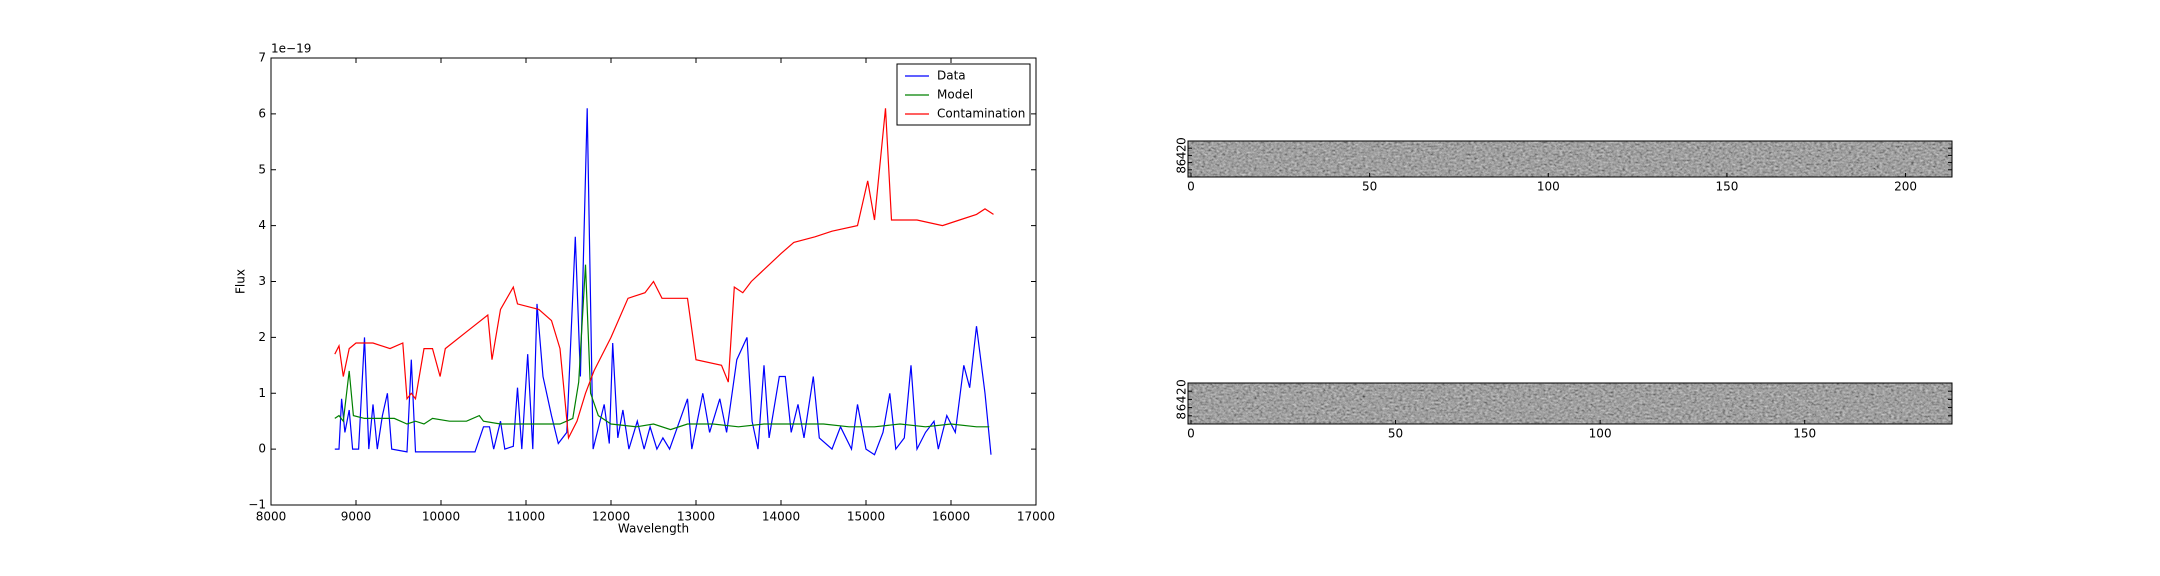 Image resolution: width=2160 pixels, height=576 pixels. I want to click on x-tick-label: 9000, so click(356, 517).